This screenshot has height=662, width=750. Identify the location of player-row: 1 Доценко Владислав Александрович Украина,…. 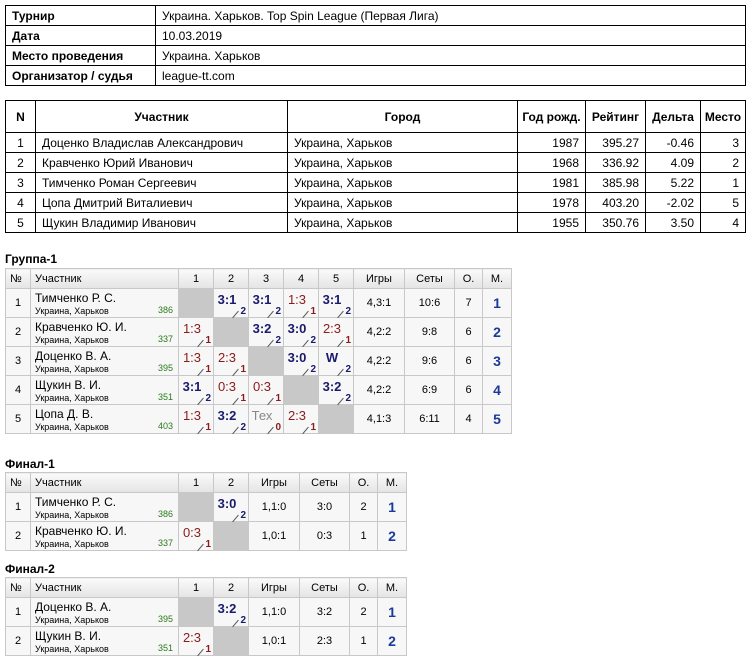
(375, 142).